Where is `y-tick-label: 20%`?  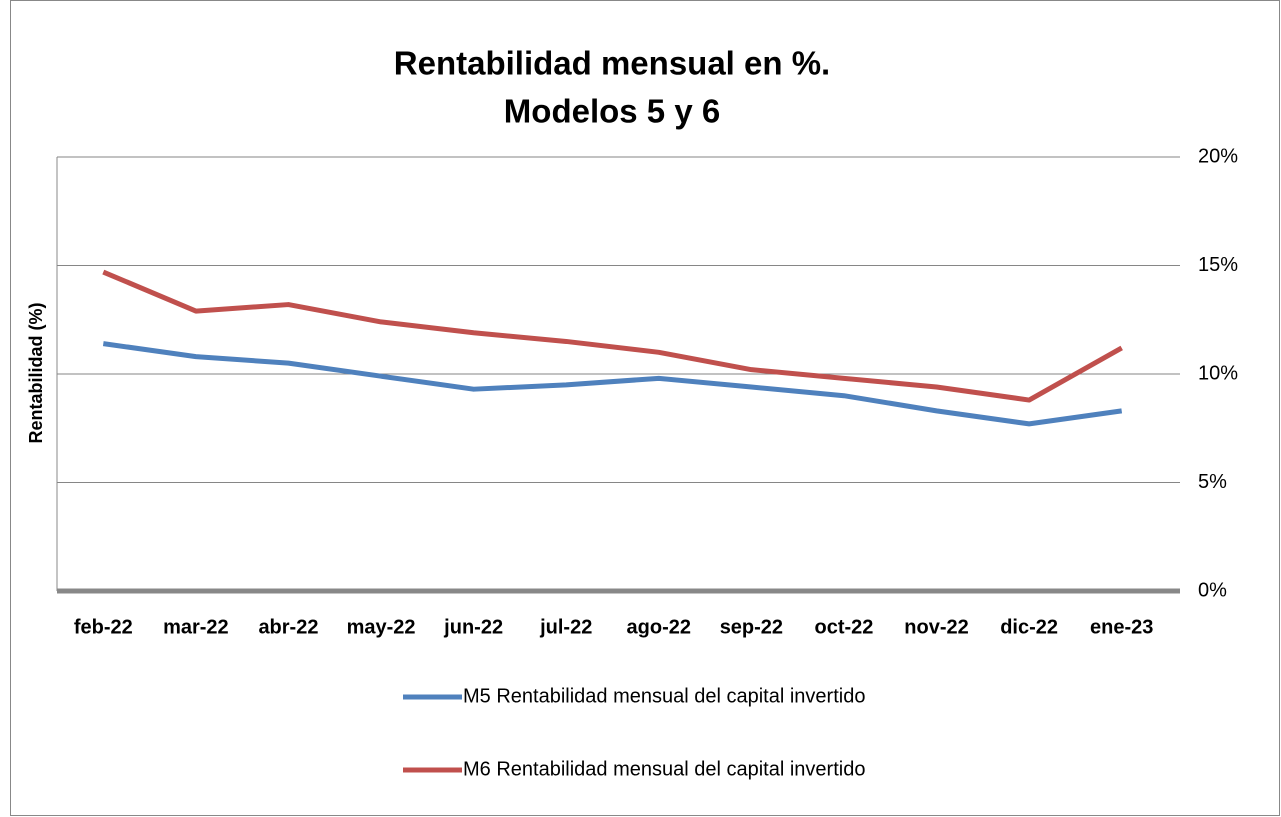 y-tick-label: 20% is located at coordinates (1218, 156).